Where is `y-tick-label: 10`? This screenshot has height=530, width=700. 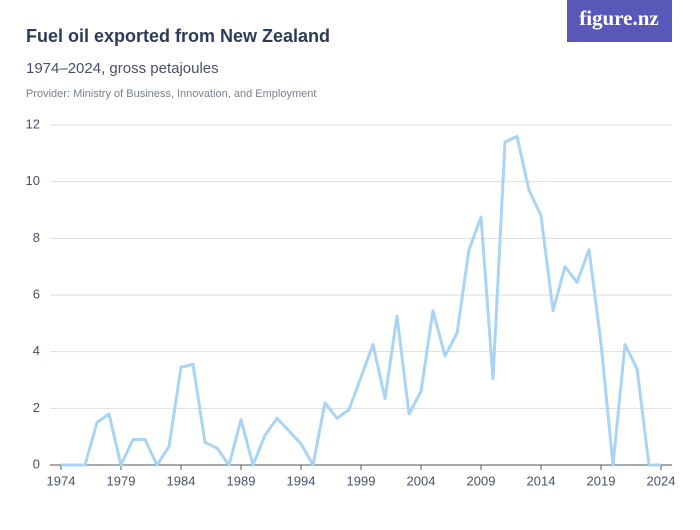 y-tick-label: 10 is located at coordinates (33, 180).